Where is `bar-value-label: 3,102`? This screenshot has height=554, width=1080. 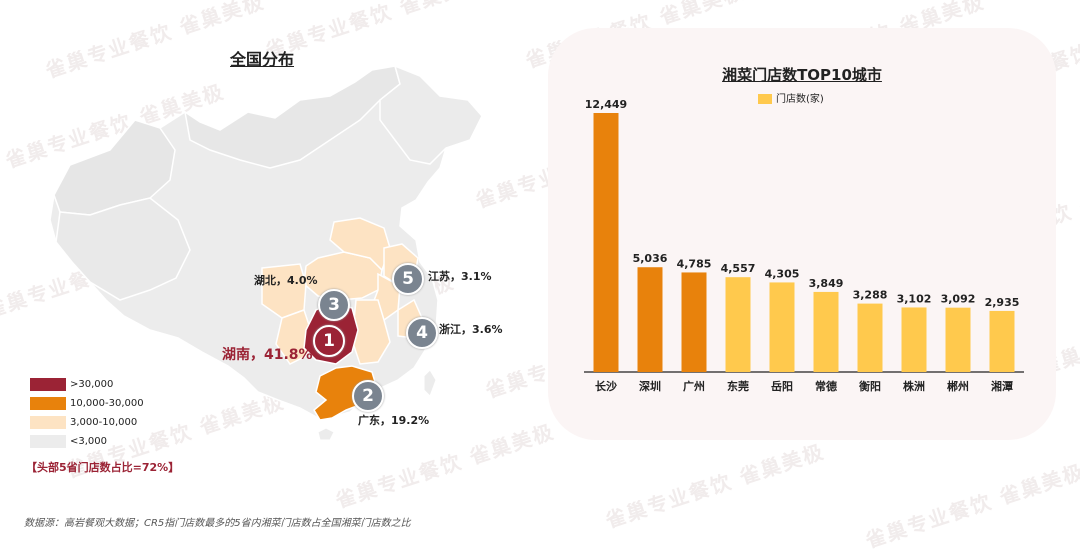
bar-value-label: 3,102 is located at coordinates (914, 298).